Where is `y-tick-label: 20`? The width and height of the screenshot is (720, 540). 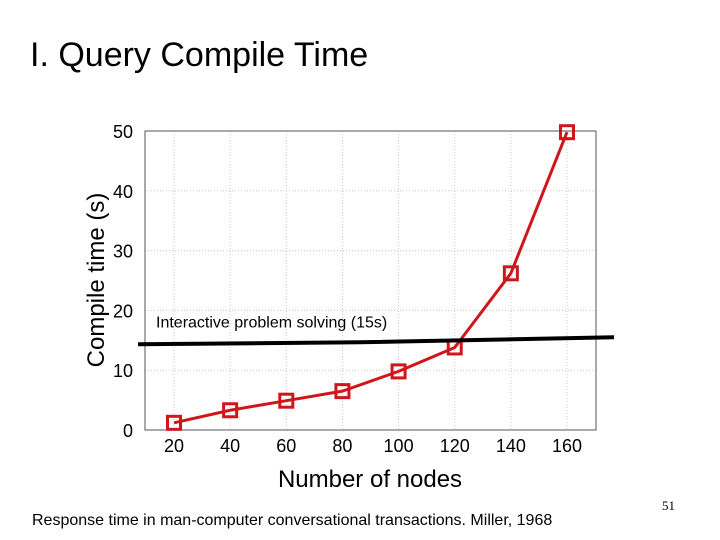
y-tick-label: 20 is located at coordinates (123, 311).